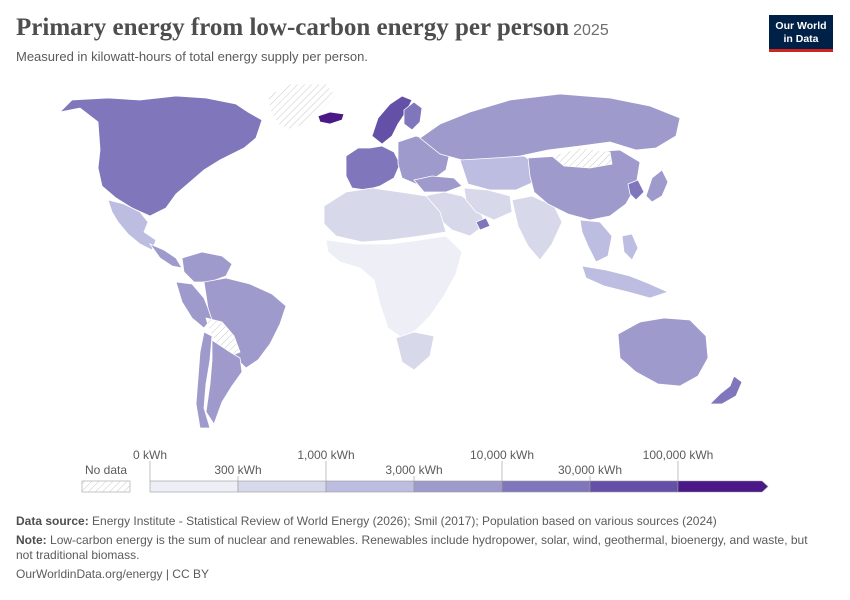 This screenshot has height=600, width=850. What do you see at coordinates (385, 215) in the screenshot?
I see `region-north-africa: North Africa` at bounding box center [385, 215].